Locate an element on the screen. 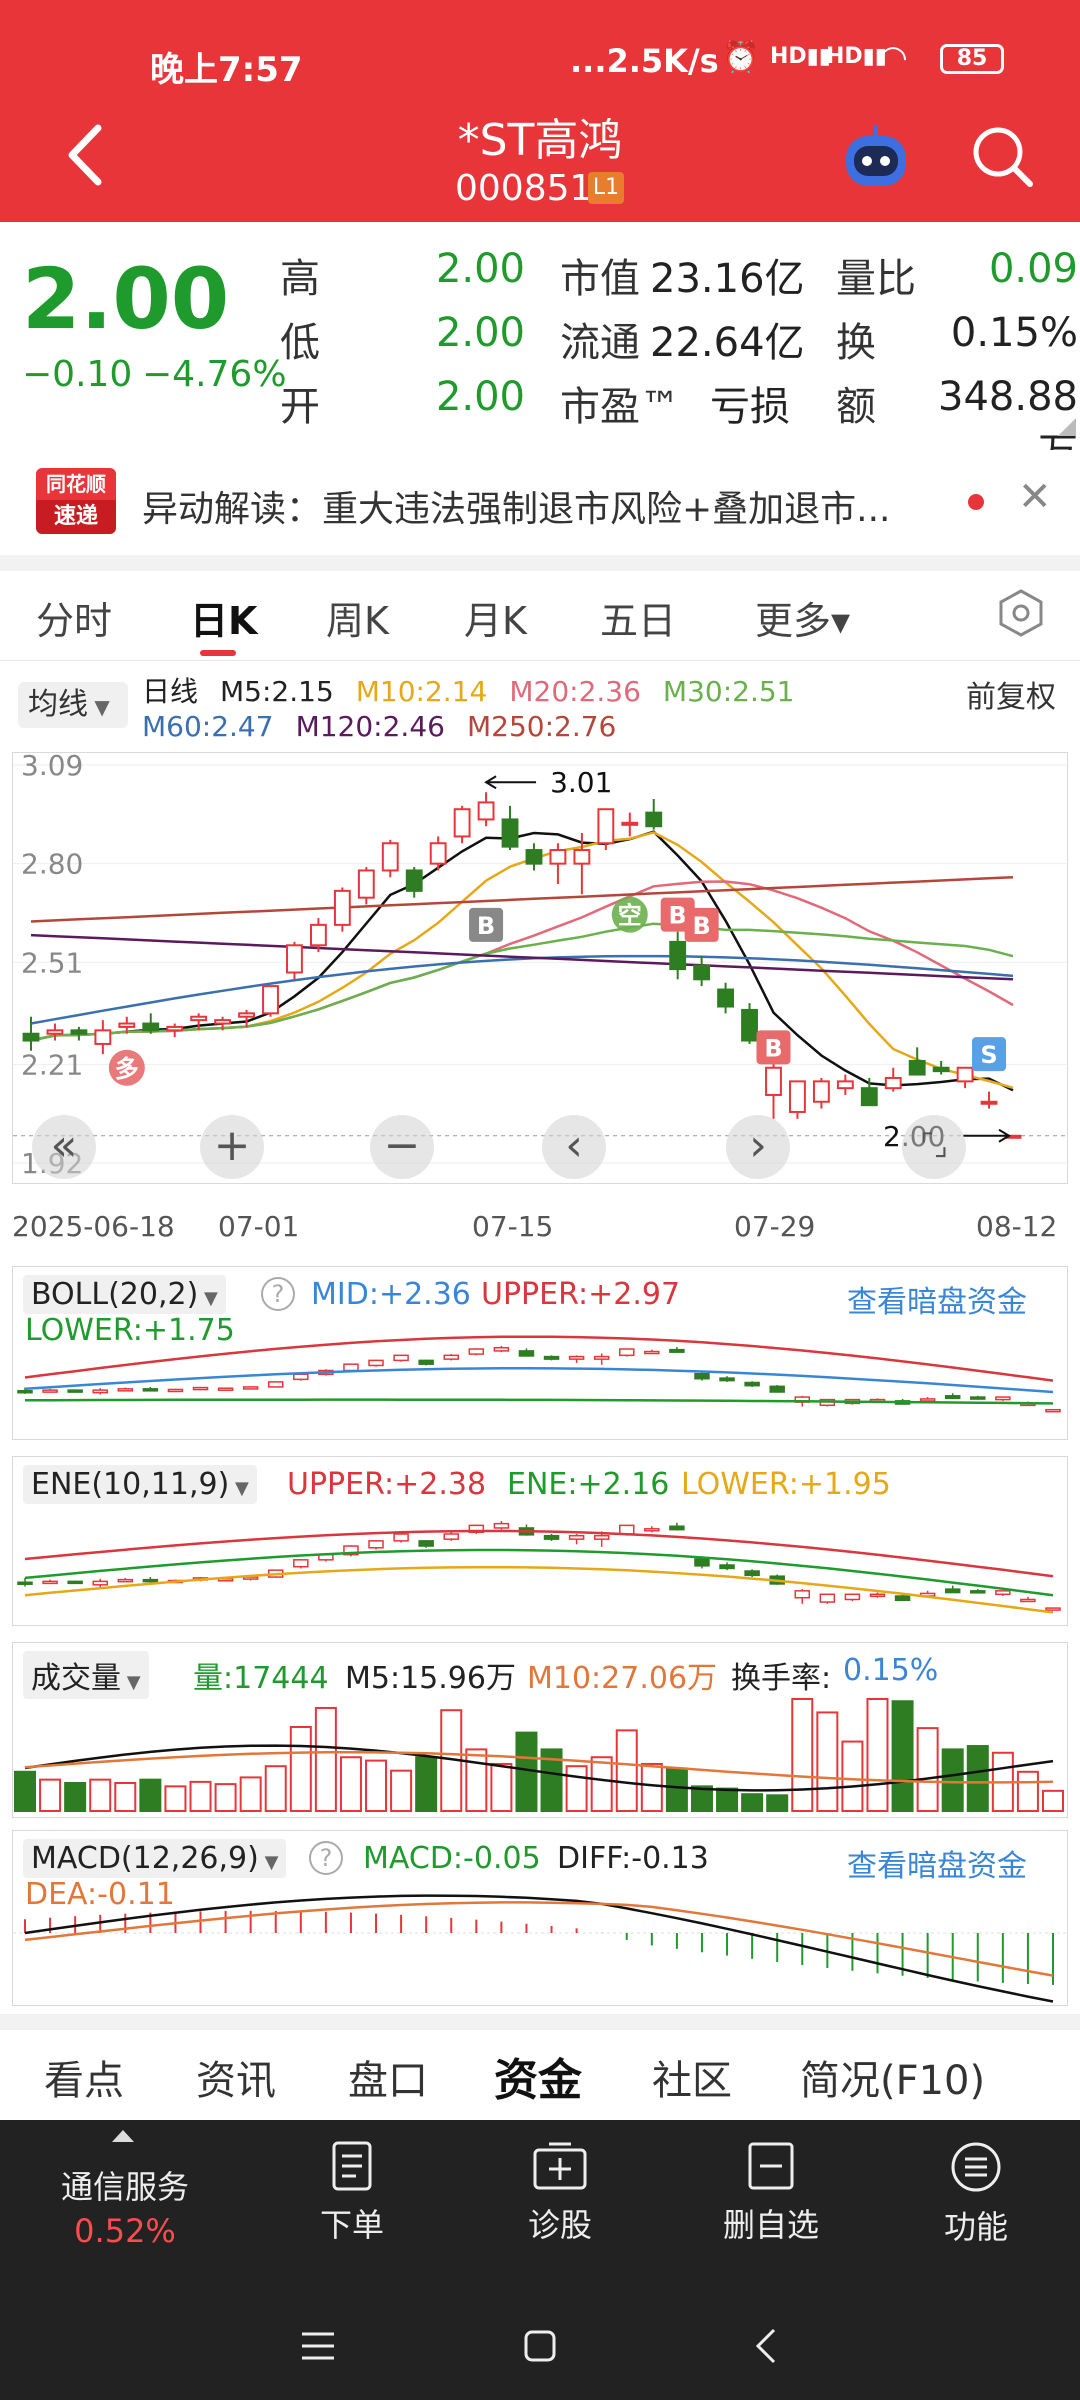 The height and width of the screenshot is (2400, 1080). low-arrow-head is located at coordinates (1004, 1135).